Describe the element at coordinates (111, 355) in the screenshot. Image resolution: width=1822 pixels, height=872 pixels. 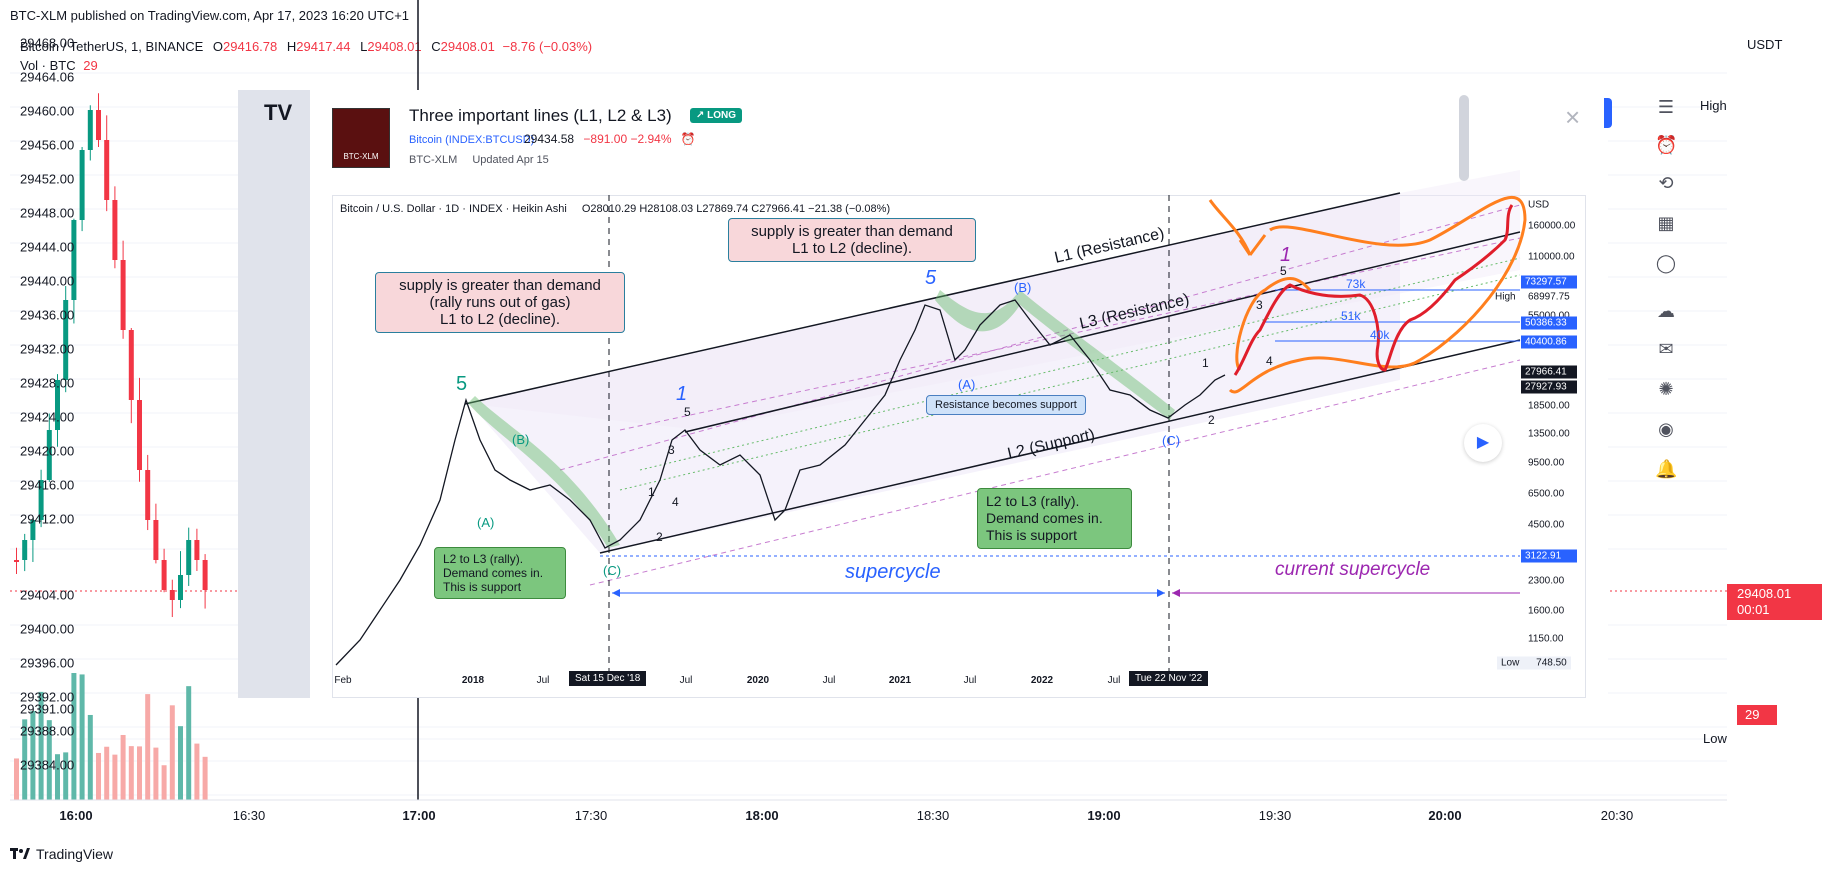
I see `candles` at that location.